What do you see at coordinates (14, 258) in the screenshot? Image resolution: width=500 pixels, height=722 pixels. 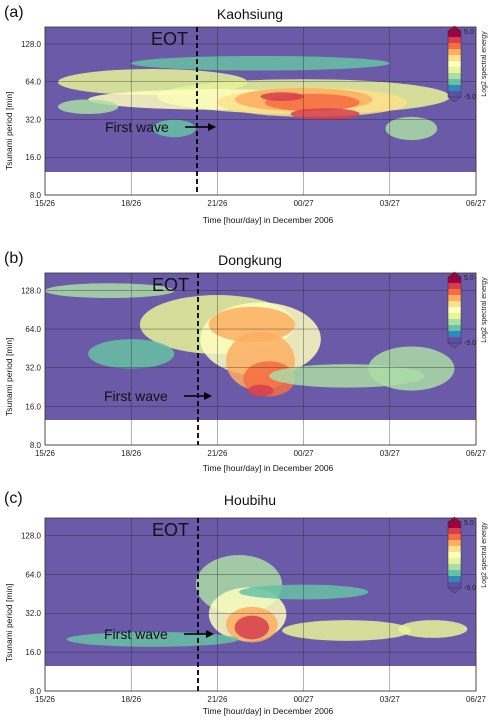 I see `panel-label: (b)` at bounding box center [14, 258].